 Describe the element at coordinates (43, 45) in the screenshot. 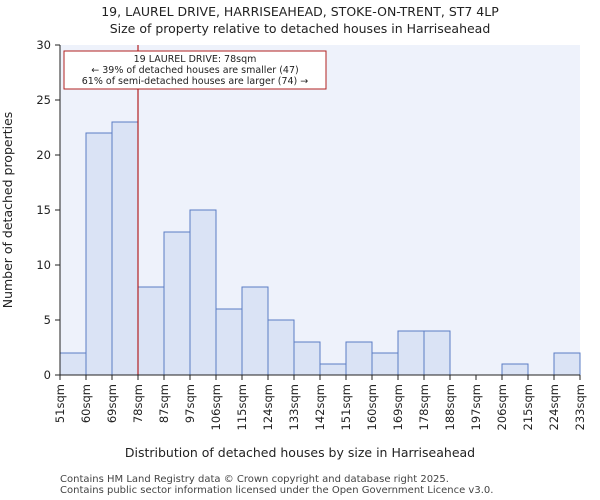

I see `y-tick-label: 30` at that location.